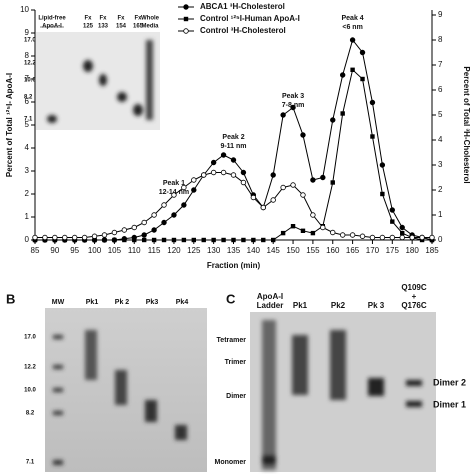 This screenshot has width=474, height=474. What do you see at coordinates (27, 78) in the screenshot?
I see `y-tick-label: 7` at bounding box center [27, 78].